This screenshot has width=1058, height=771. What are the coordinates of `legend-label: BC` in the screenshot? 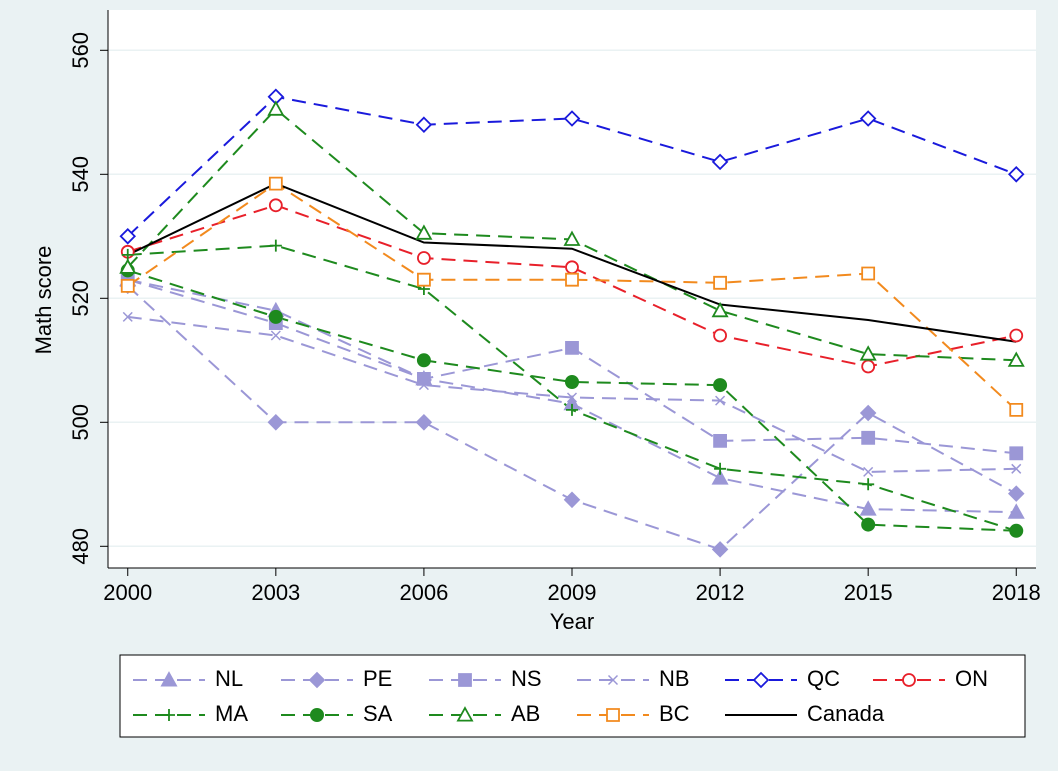 It's located at (674, 713).